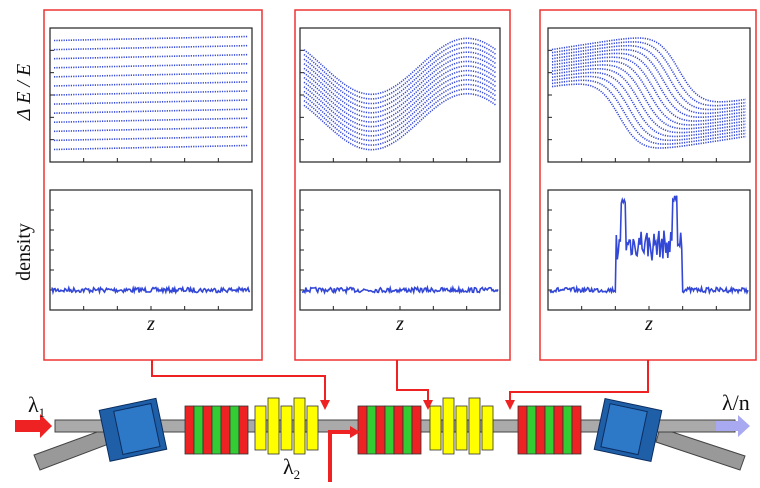  What do you see at coordinates (736, 402) in the screenshot?
I see `output-label: λ/n` at bounding box center [736, 402].